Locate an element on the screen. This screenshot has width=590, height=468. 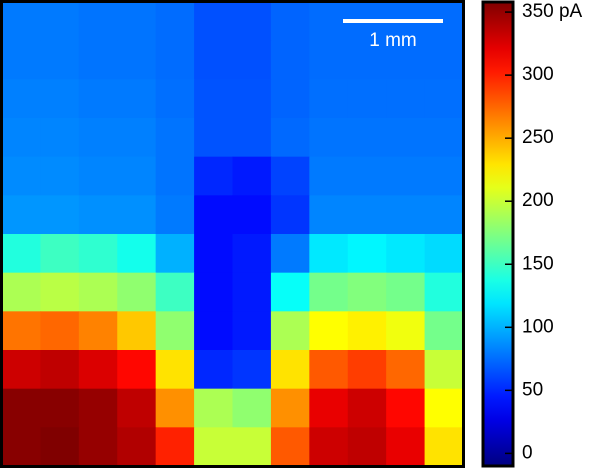
colorbar-tick-label: 300 is located at coordinates (538, 74).